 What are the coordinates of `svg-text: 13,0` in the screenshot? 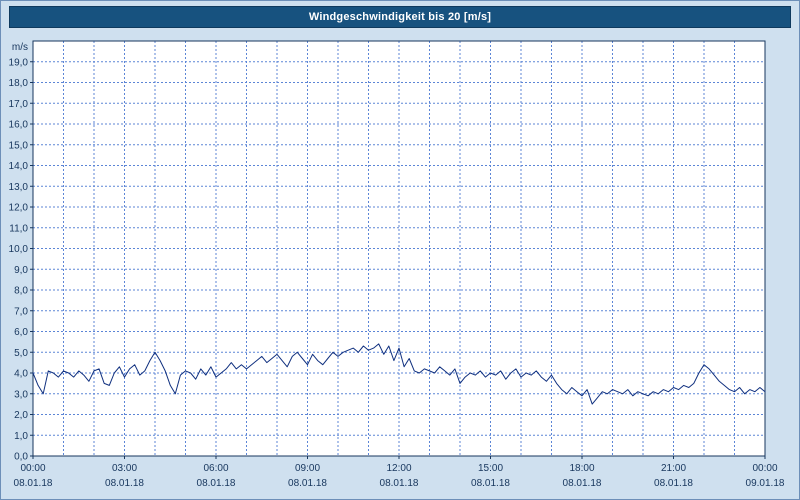 It's located at (19, 187).